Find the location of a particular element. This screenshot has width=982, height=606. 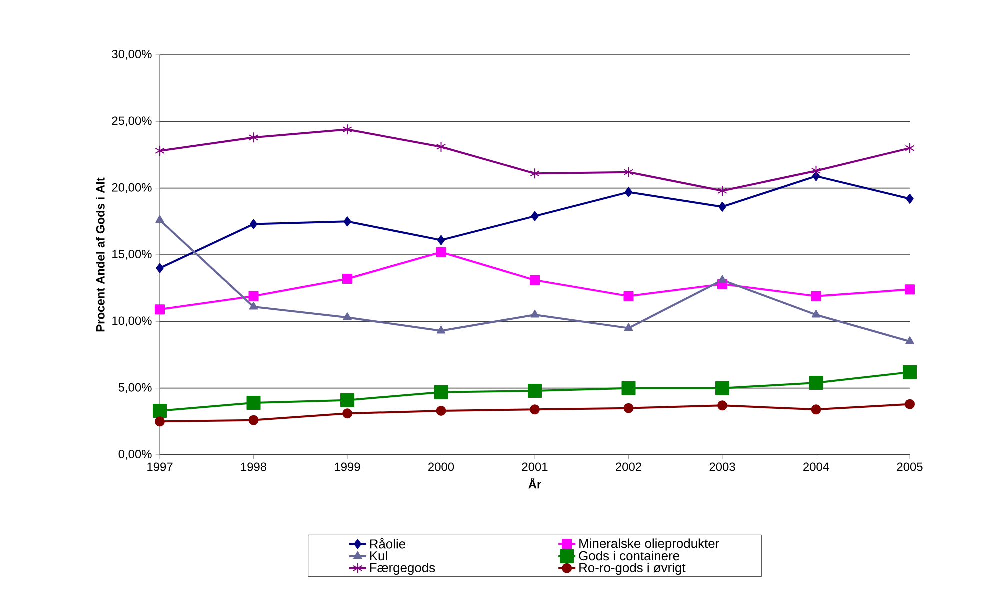

x-axis-title: År is located at coordinates (535, 483).